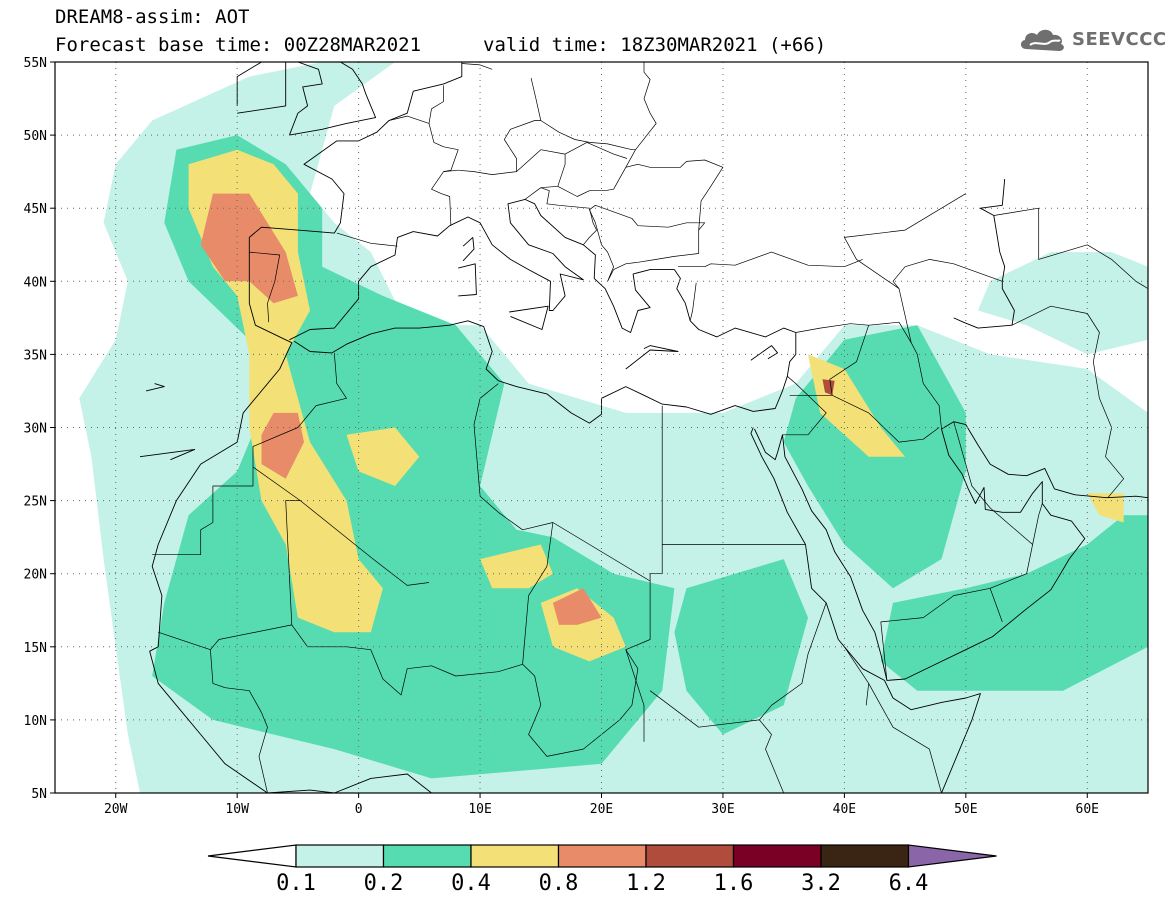 The height and width of the screenshot is (905, 1165). What do you see at coordinates (35, 282) in the screenshot?
I see `lat-tick-label: 40N` at bounding box center [35, 282].